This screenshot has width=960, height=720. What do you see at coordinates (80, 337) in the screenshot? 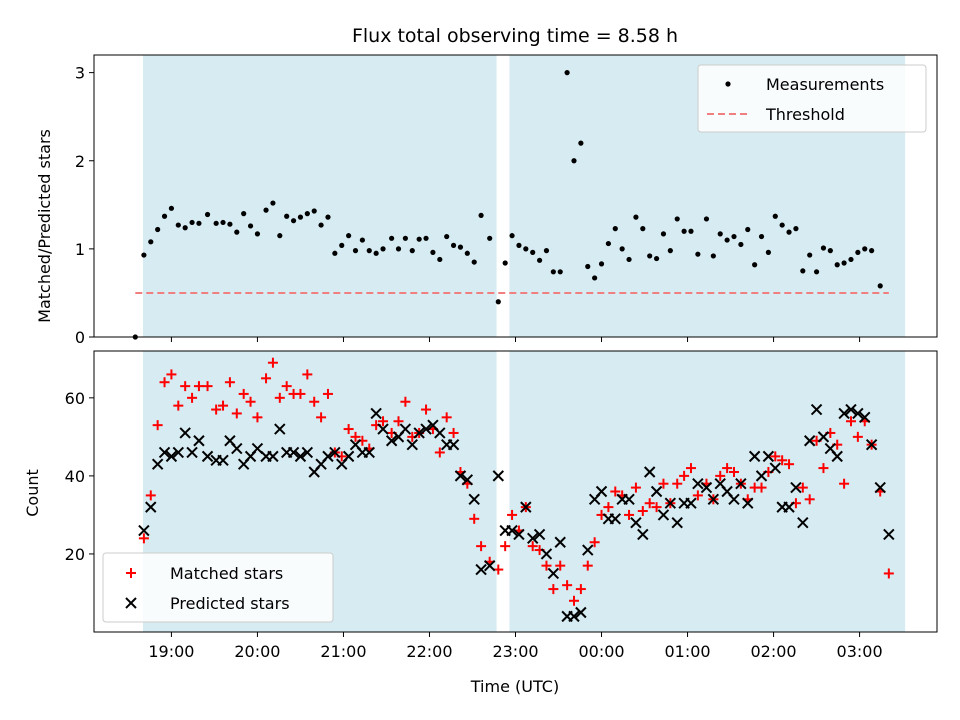
I see `top-y-tick-label: 0` at bounding box center [80, 337].